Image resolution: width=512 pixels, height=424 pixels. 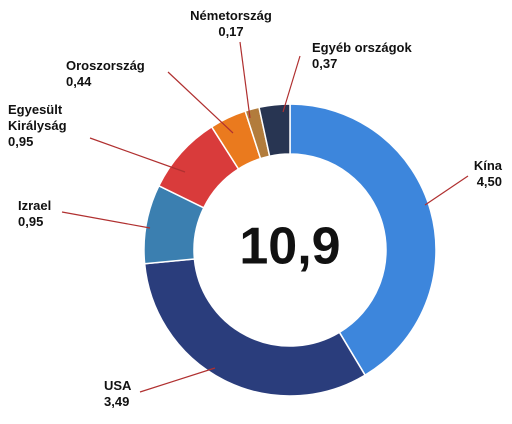 What do you see at coordinates (387, 56) in the screenshot?
I see `slice-label: Egyéb országok 0,37` at bounding box center [387, 56].